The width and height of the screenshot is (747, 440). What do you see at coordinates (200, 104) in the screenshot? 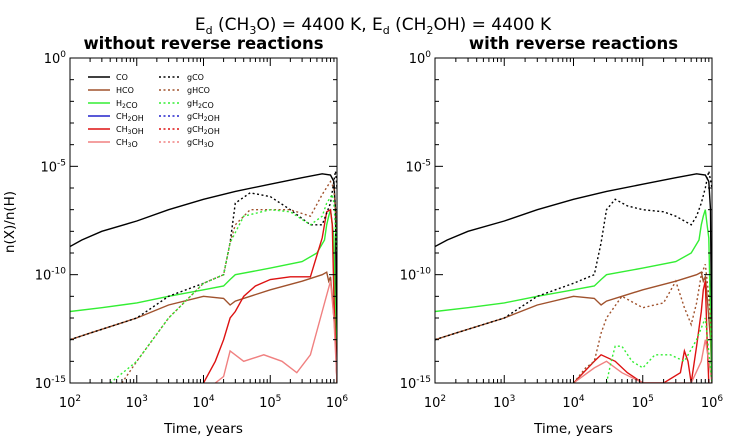
I see `legend-label: gH2CO` at bounding box center [200, 104].